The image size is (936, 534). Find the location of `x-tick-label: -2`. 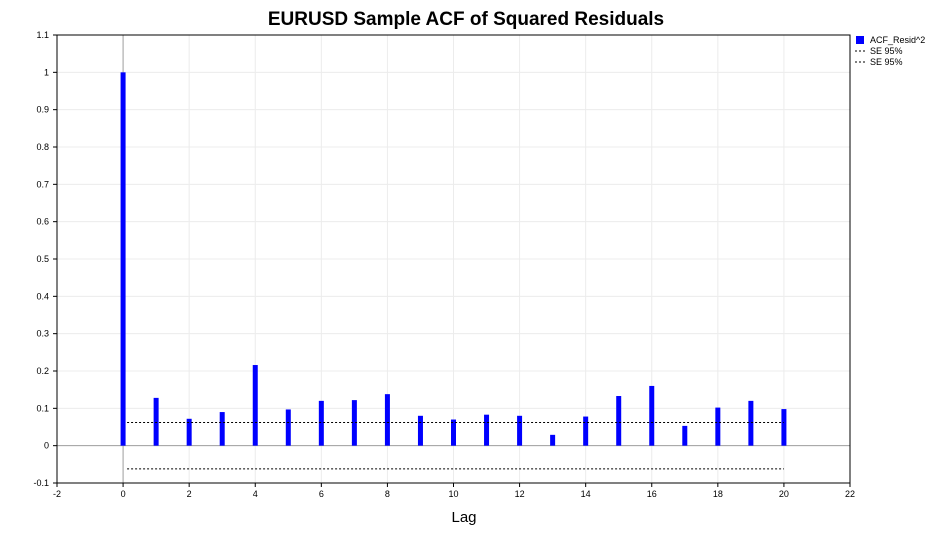

x-tick-label: -2 is located at coordinates (57, 494).